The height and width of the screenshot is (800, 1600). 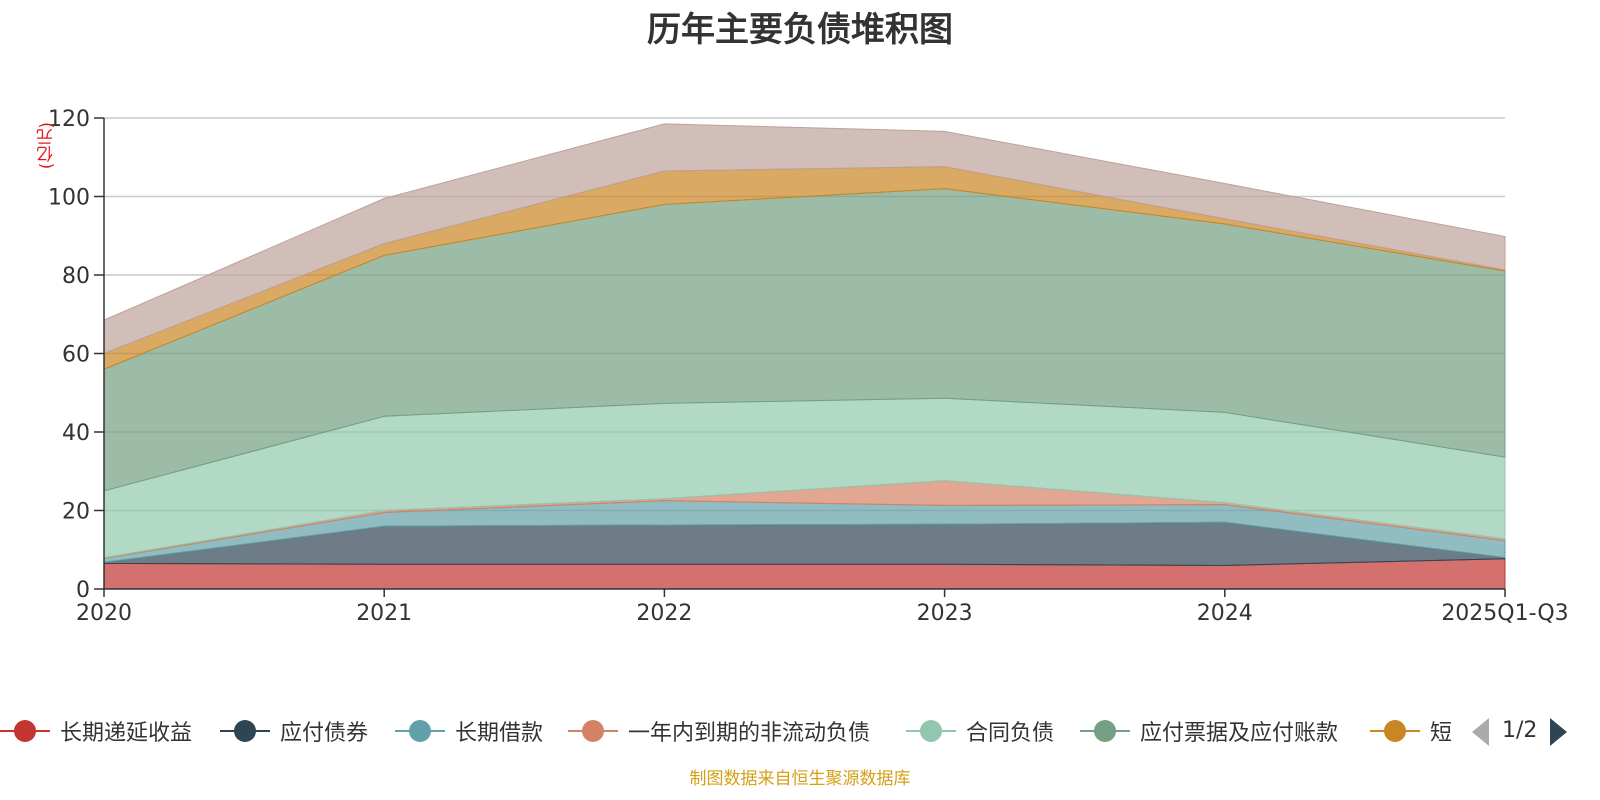 I want to click on y-tick-label: 120, so click(x=69, y=119).